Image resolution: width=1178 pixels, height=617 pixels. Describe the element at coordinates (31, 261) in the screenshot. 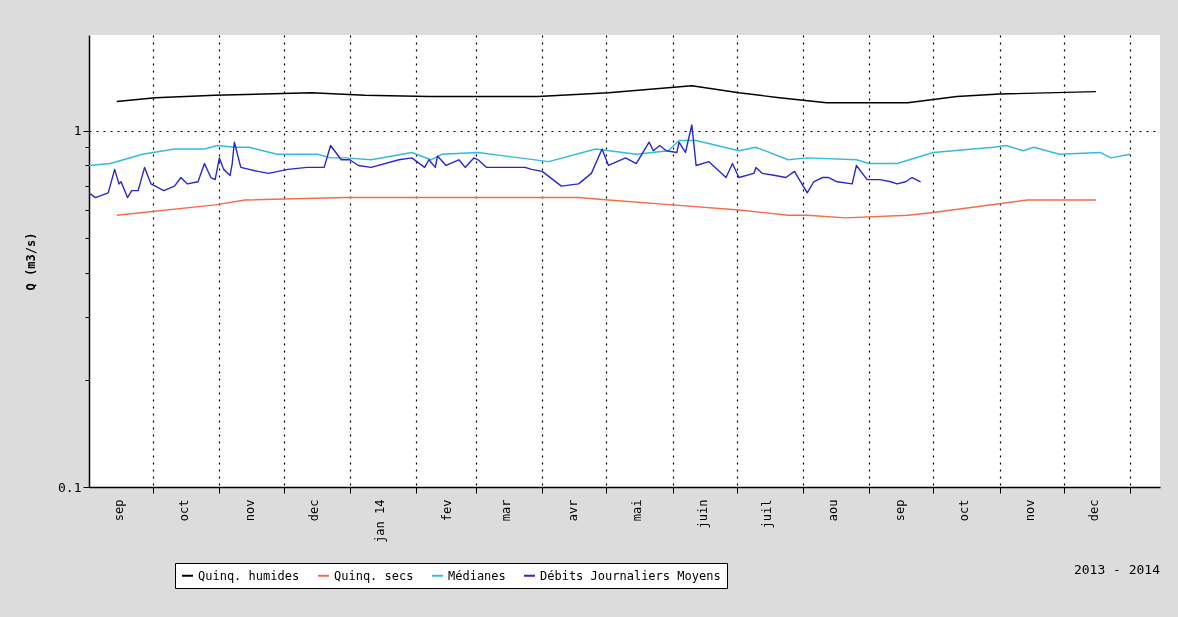

I see `y-axis-title: Q (m3/s)` at that location.